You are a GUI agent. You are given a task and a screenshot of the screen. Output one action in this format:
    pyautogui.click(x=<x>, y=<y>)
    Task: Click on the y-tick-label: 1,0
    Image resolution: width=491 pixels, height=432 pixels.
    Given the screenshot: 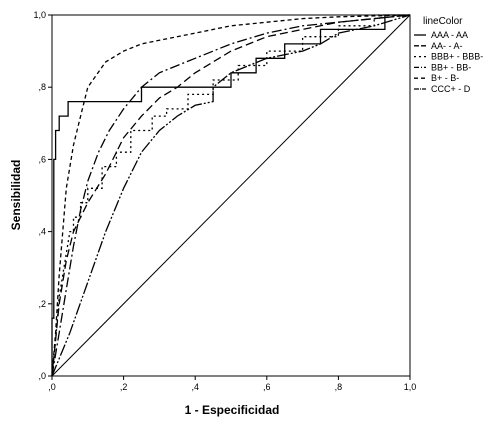 What is the action you would take?
    pyautogui.click(x=39, y=15)
    